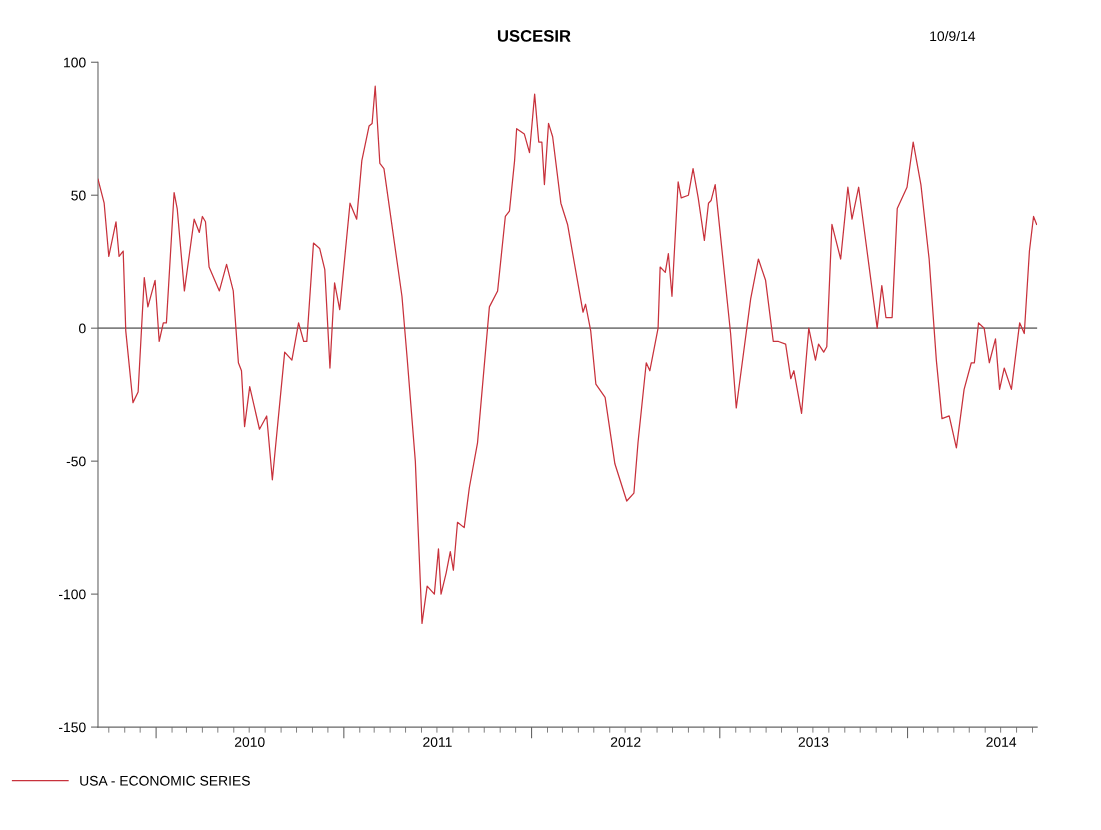 This screenshot has width=1101, height=830. Describe the element at coordinates (953, 36) in the screenshot. I see `text: 10/9/14` at that location.